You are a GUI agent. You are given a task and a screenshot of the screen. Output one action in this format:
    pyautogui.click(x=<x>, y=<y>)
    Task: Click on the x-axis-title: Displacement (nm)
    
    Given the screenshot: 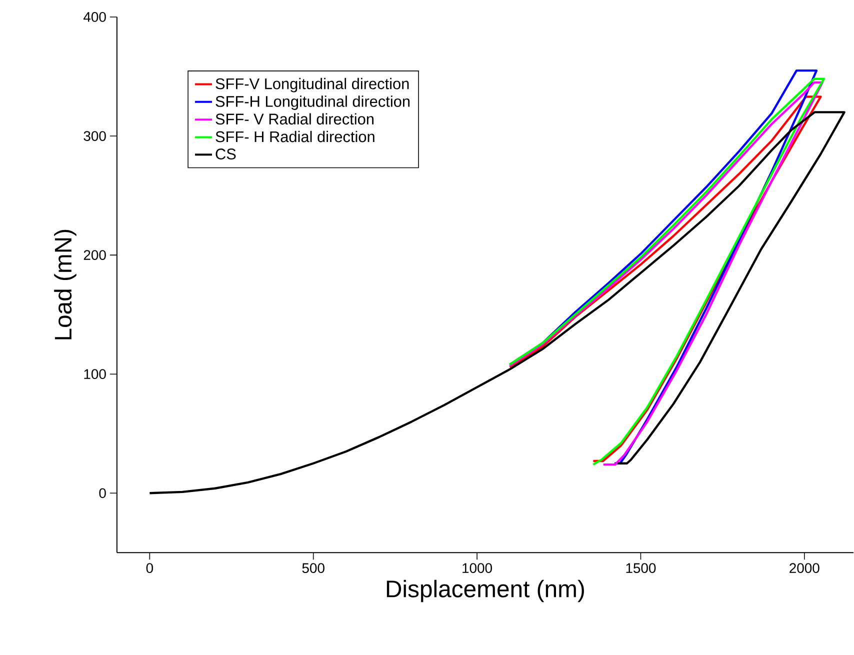 What is the action you would take?
    pyautogui.click(x=485, y=591)
    